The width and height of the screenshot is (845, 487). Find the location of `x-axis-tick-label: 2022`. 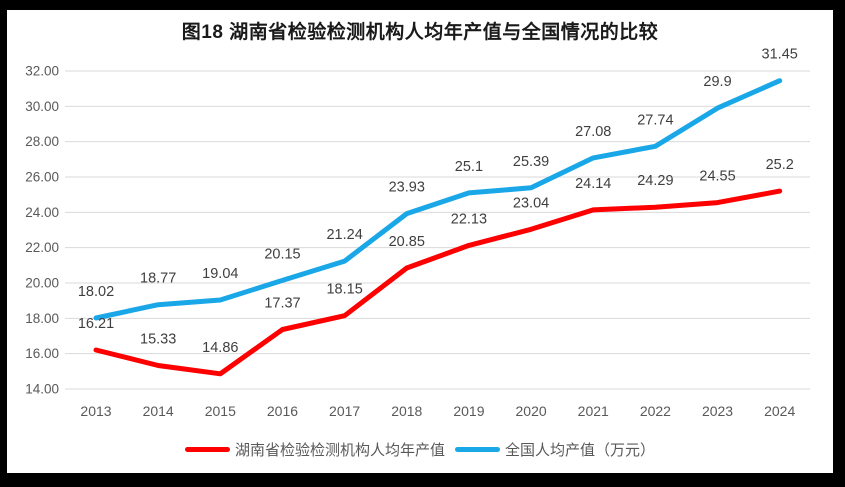

x-axis-tick-label: 2022 is located at coordinates (655, 411).